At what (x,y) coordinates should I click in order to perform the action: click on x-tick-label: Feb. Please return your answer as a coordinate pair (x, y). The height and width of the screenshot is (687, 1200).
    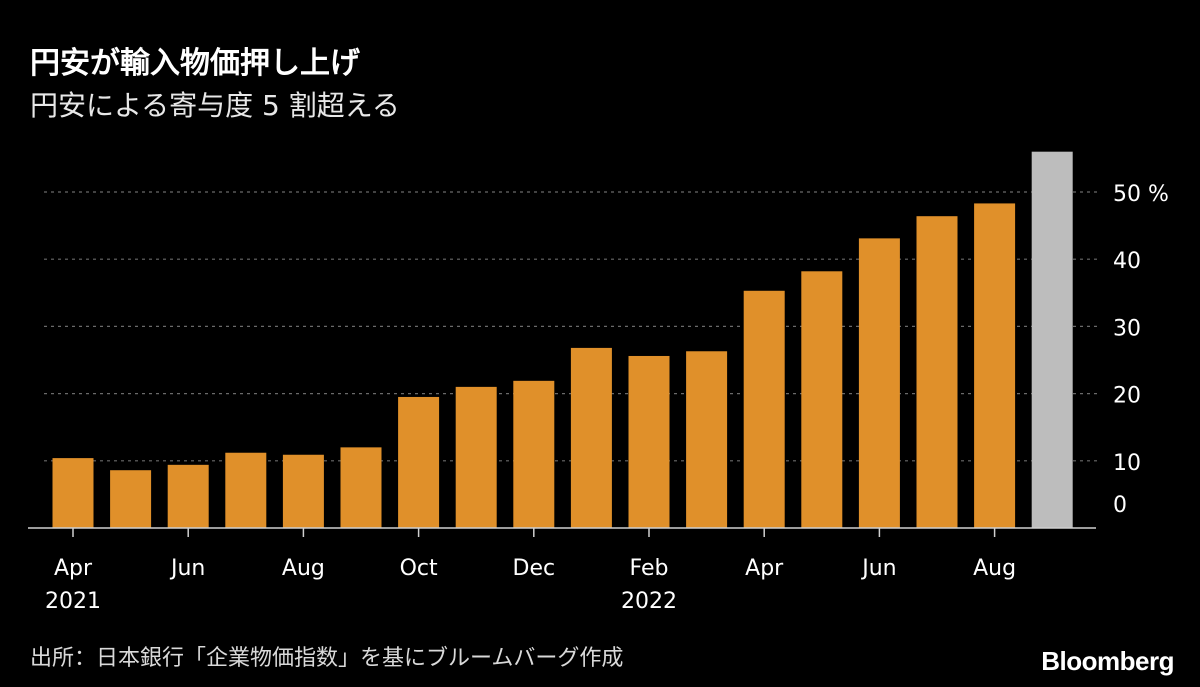
    Looking at the image, I should click on (649, 568).